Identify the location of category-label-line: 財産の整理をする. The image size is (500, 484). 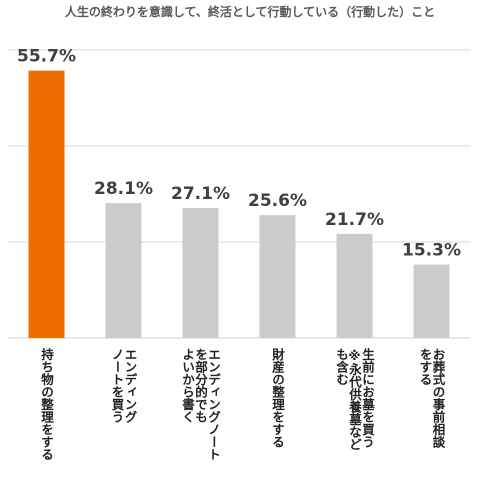
(277, 397).